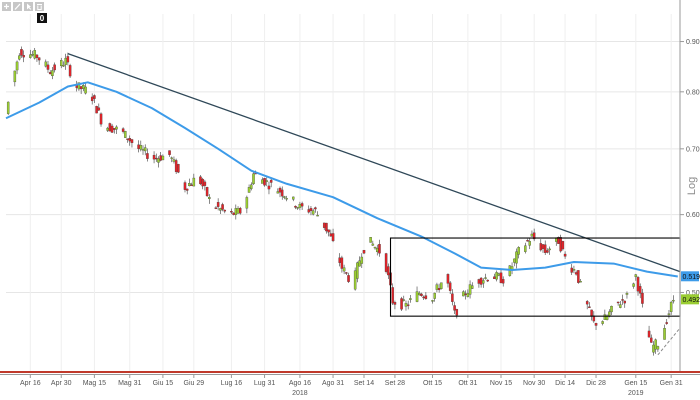 The image size is (700, 400). What do you see at coordinates (194, 383) in the screenshot?
I see `x-tick-label: Giu 29` at bounding box center [194, 383].